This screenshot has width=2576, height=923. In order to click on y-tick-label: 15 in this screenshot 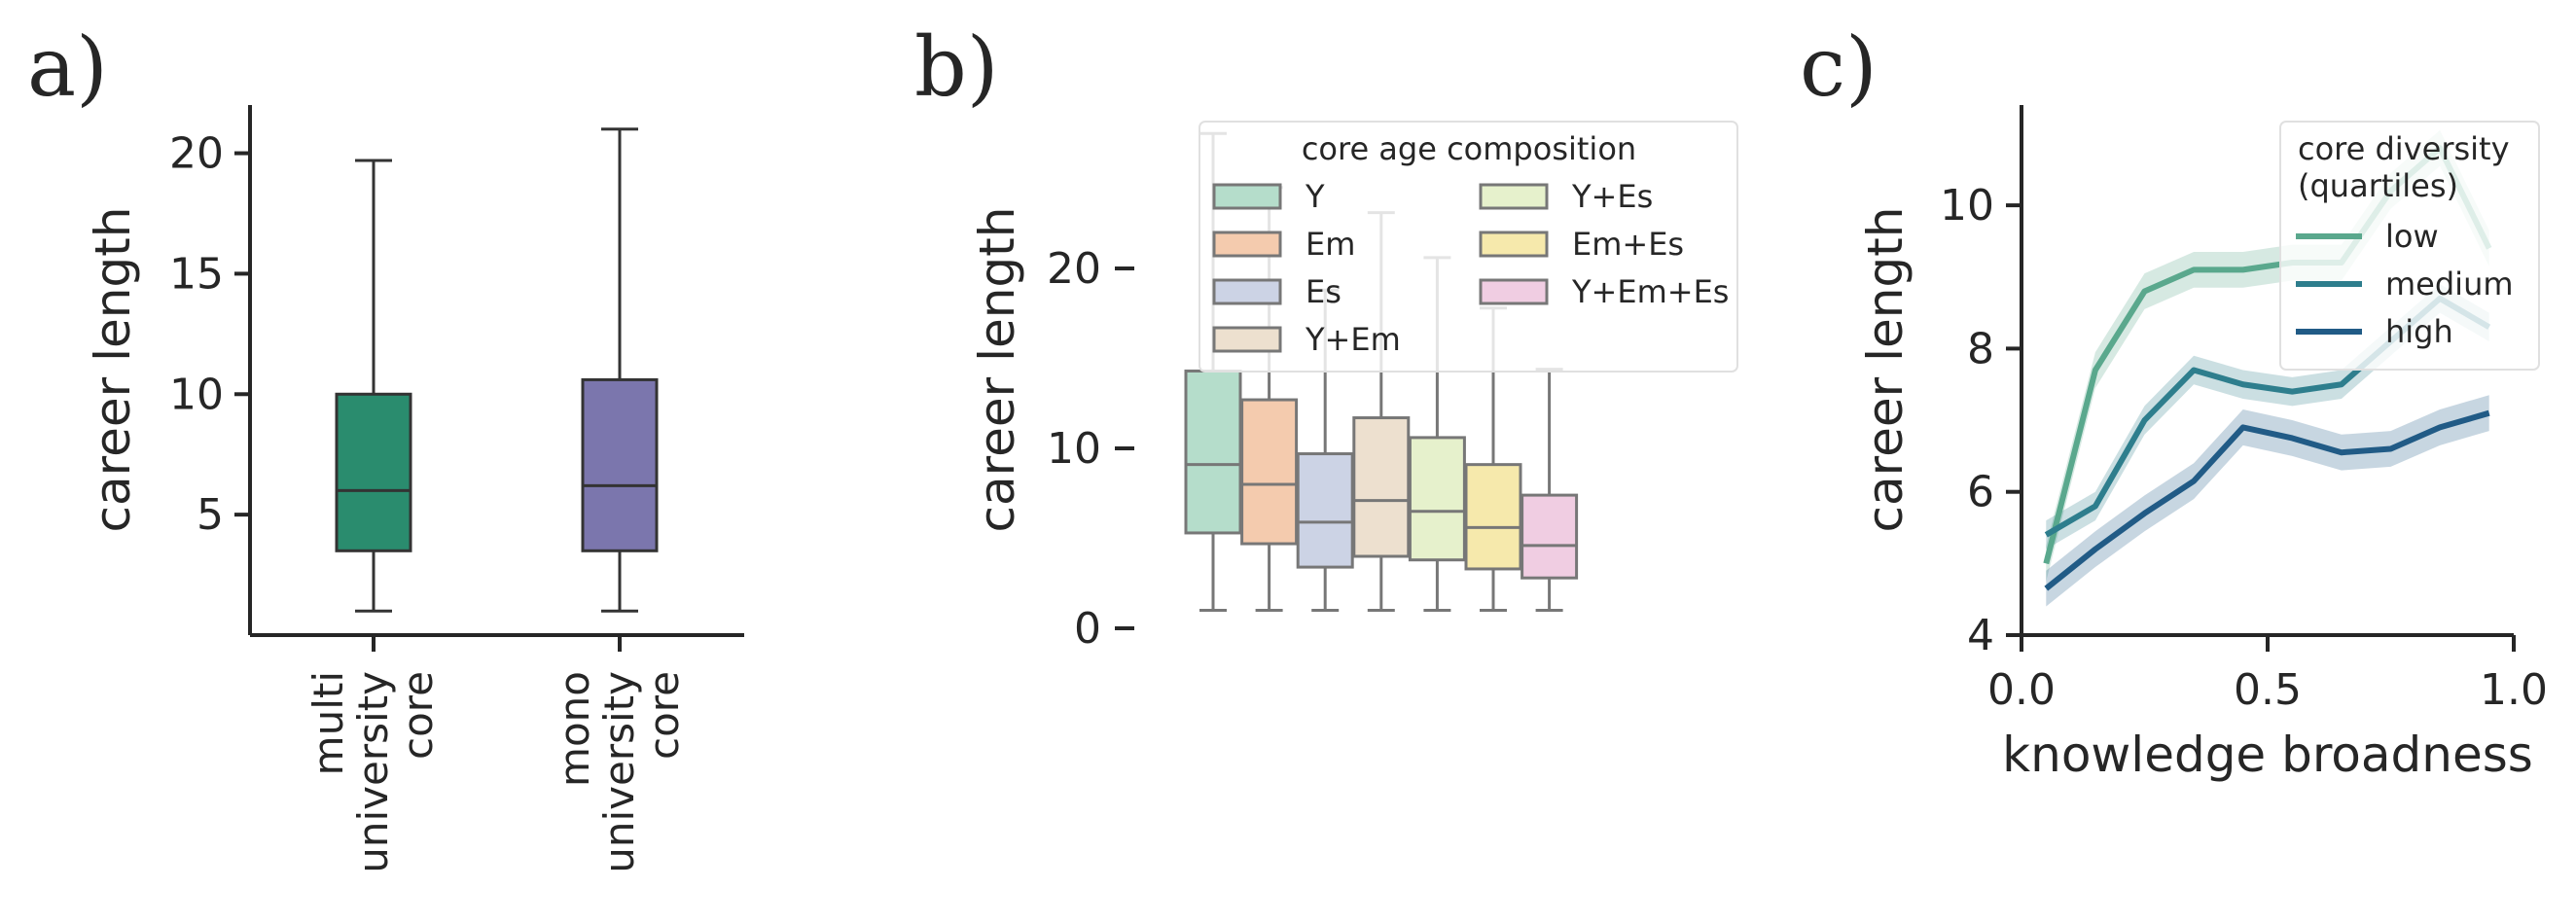, I will do `click(196, 274)`.